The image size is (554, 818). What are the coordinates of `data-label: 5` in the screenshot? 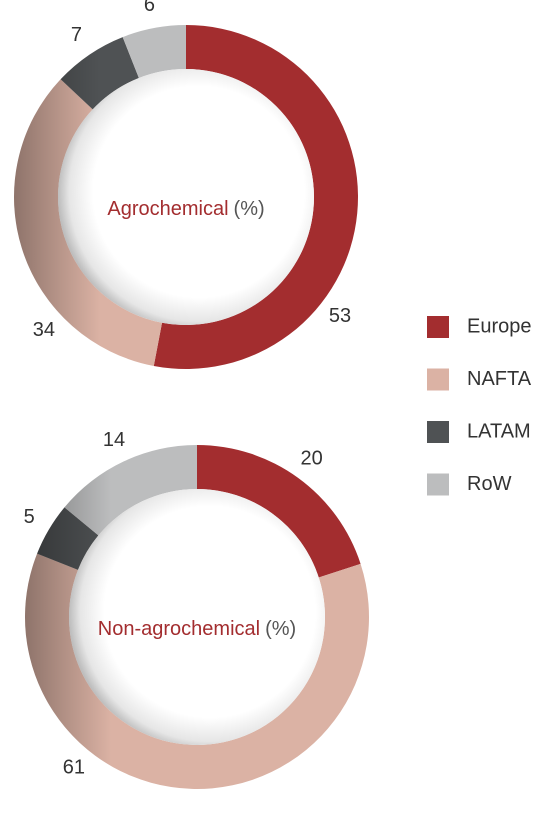 It's located at (29, 517).